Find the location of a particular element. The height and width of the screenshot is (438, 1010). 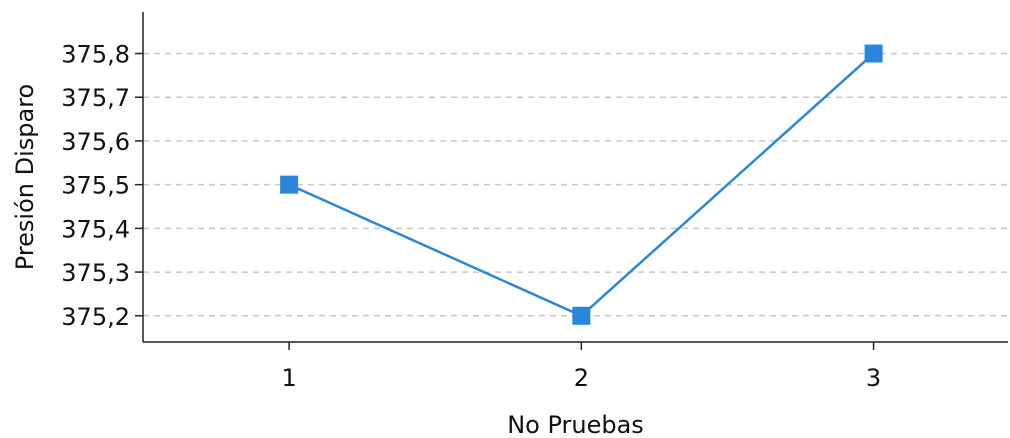

y-tick-label: 375,6 is located at coordinates (95, 142).